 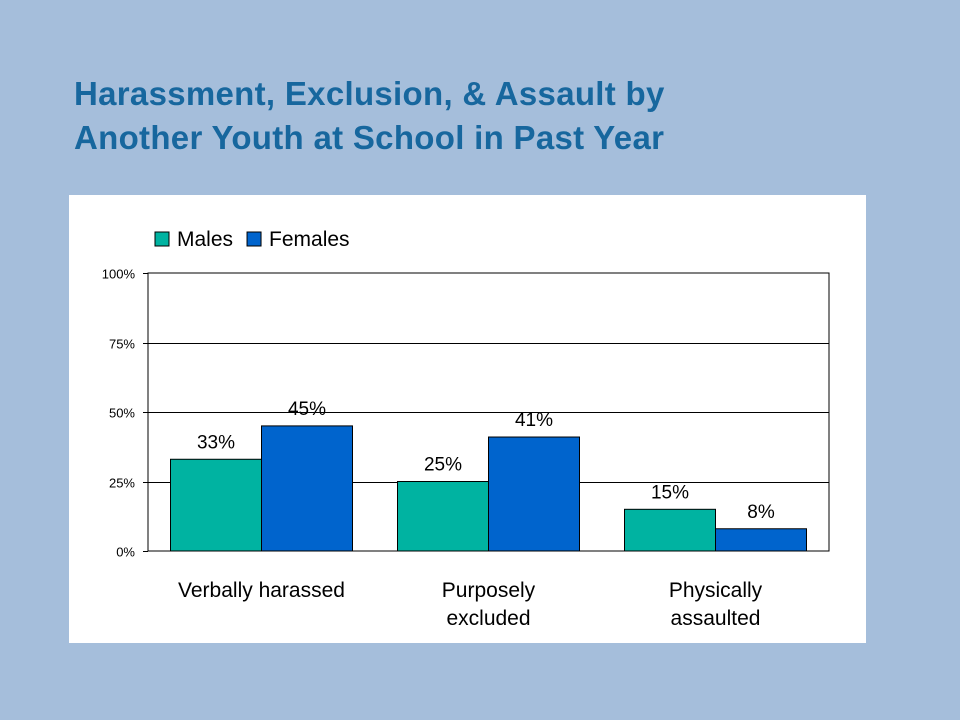 I want to click on slide-title-line-1: Harassment, Exclusion, & Assault by, so click(x=369, y=93).